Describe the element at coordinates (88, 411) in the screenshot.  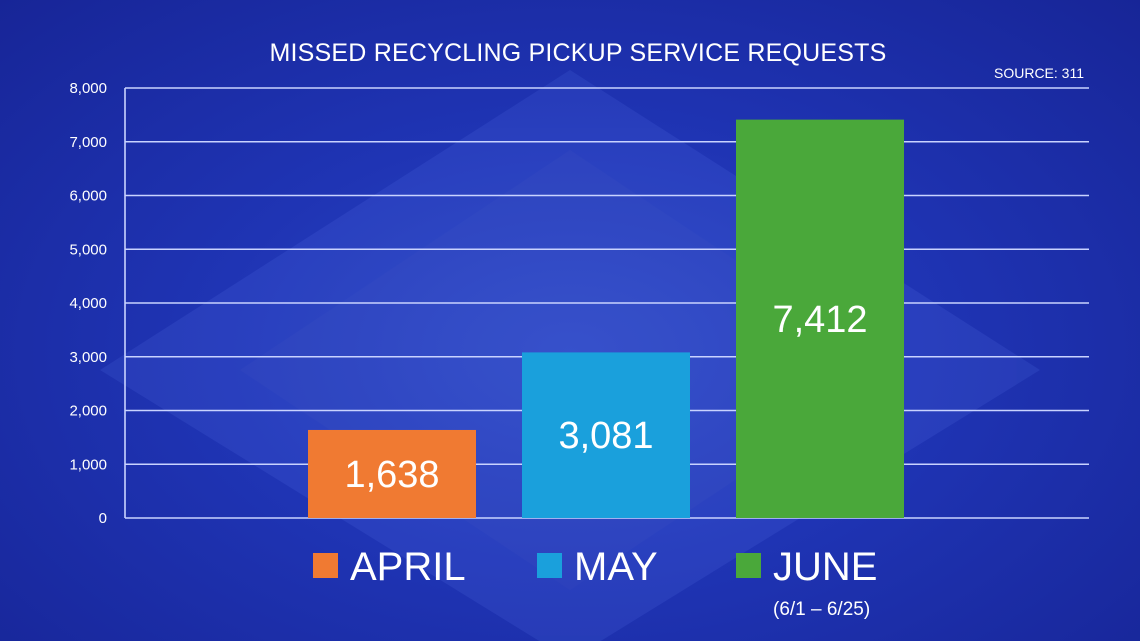
I see `y-tick-label: 2,000` at that location.